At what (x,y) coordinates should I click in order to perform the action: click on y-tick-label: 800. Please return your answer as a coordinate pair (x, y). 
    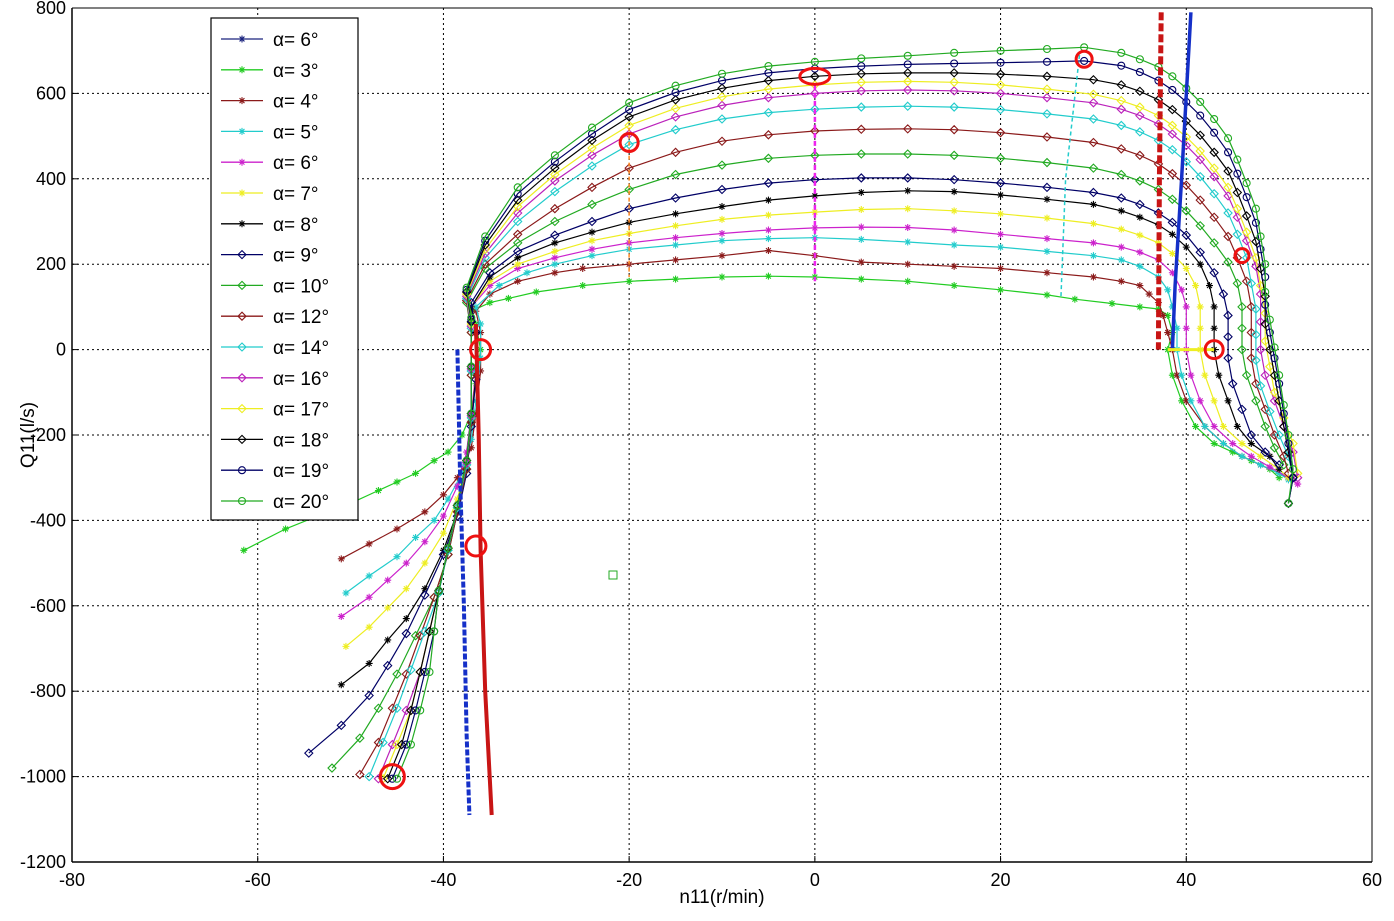
    Looking at the image, I should click on (51, 9).